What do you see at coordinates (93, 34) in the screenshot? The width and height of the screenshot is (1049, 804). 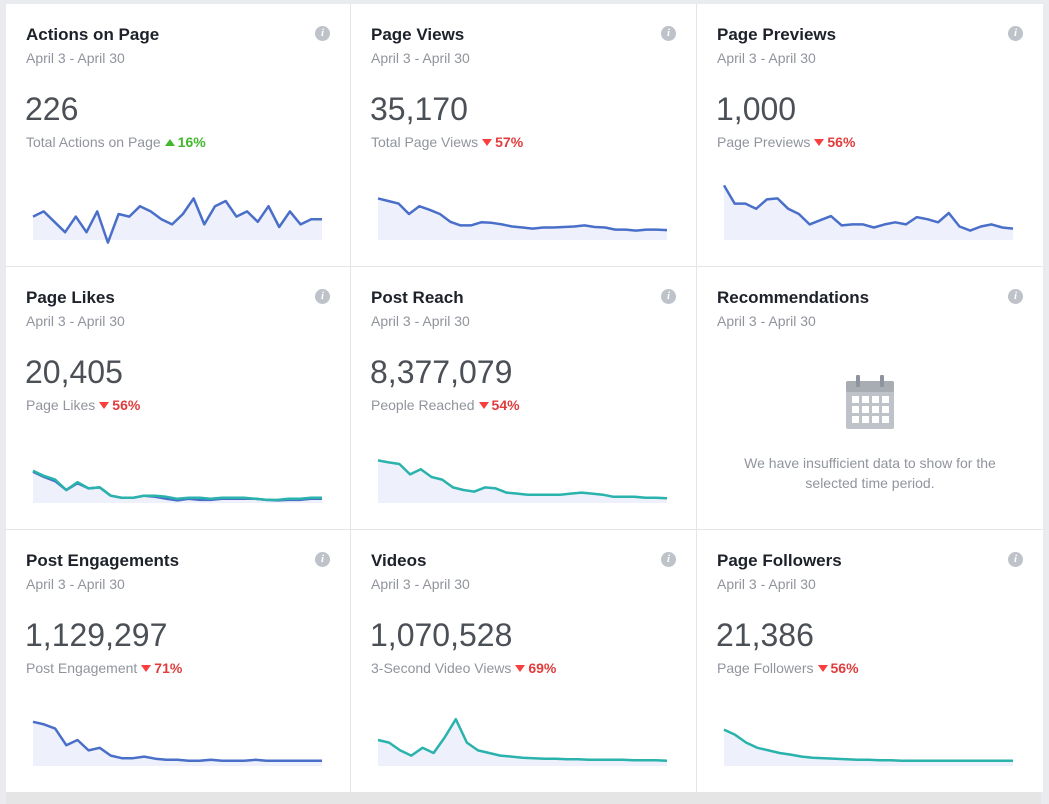 I see `card-title: Actions on Page` at bounding box center [93, 34].